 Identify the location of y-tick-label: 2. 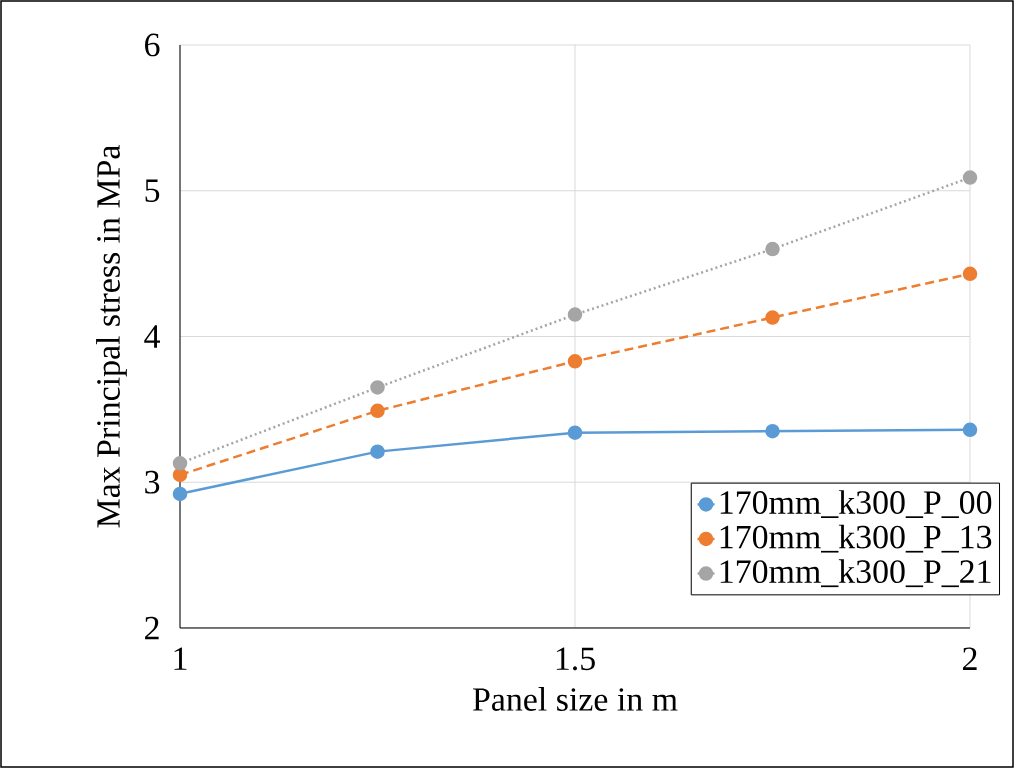
(152, 628).